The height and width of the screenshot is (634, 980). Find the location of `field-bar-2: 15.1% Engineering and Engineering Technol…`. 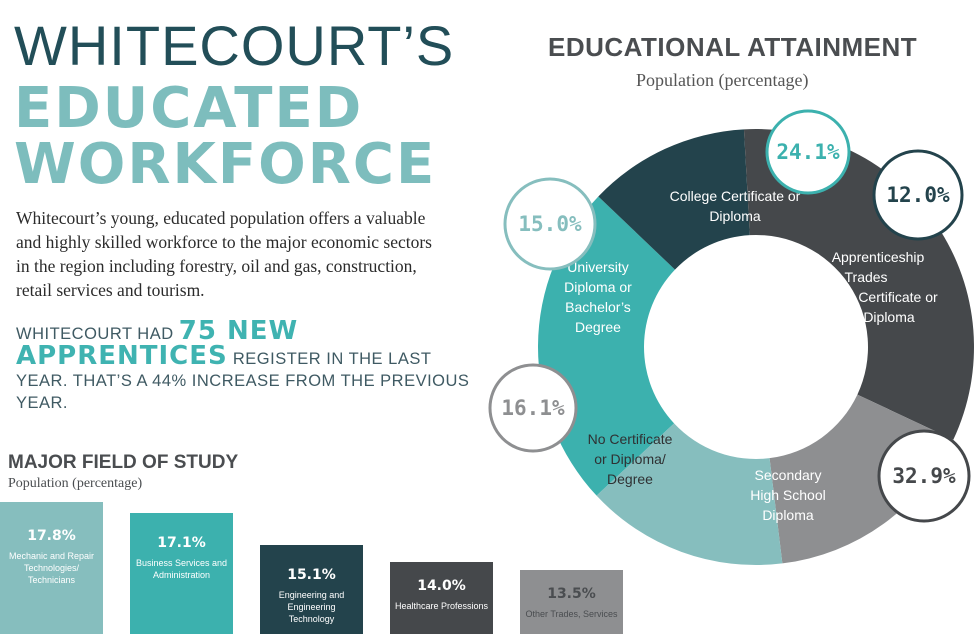

field-bar-2: 15.1% Engineering and Engineering Technol… is located at coordinates (311, 589).